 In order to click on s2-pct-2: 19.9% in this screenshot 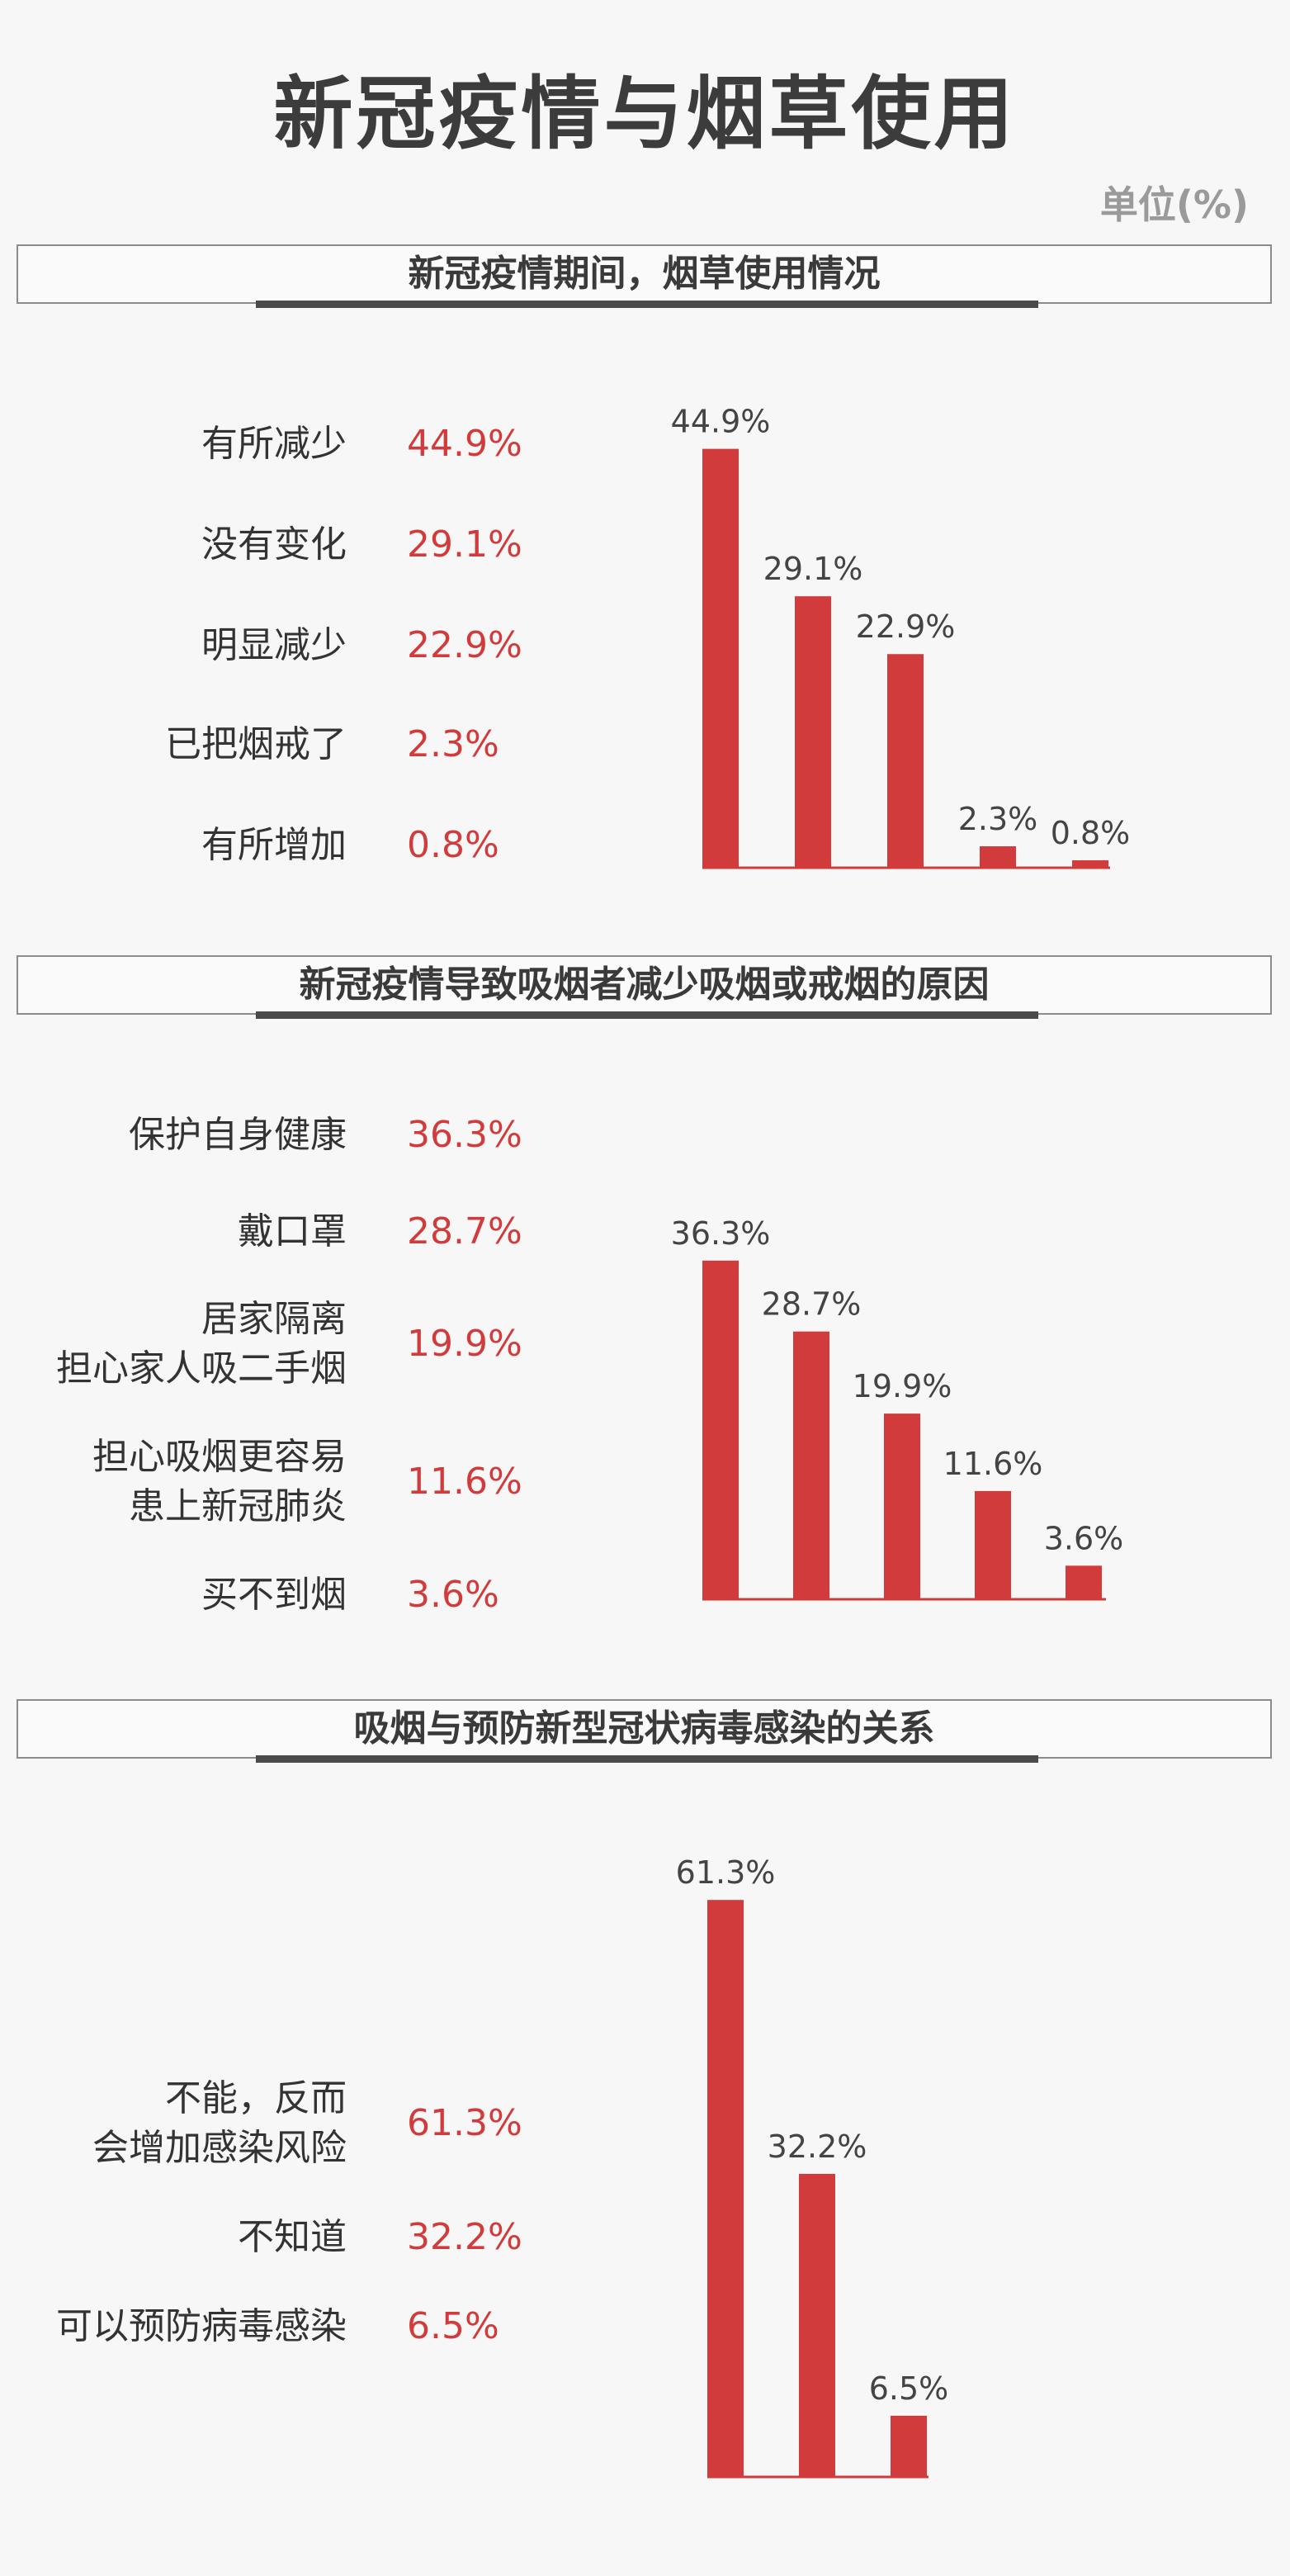, I will do `click(464, 1344)`.